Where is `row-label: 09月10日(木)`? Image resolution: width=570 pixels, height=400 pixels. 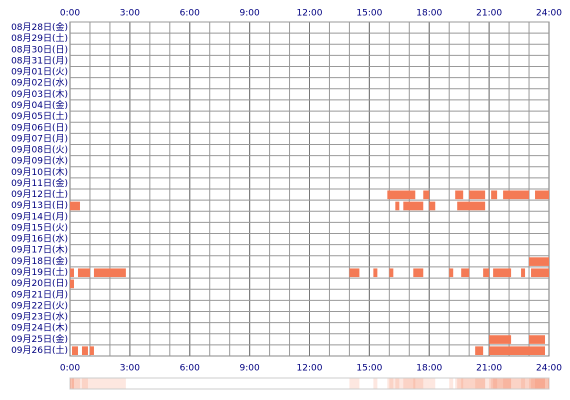 row-label: 09月10日(木) is located at coordinates (39, 172).